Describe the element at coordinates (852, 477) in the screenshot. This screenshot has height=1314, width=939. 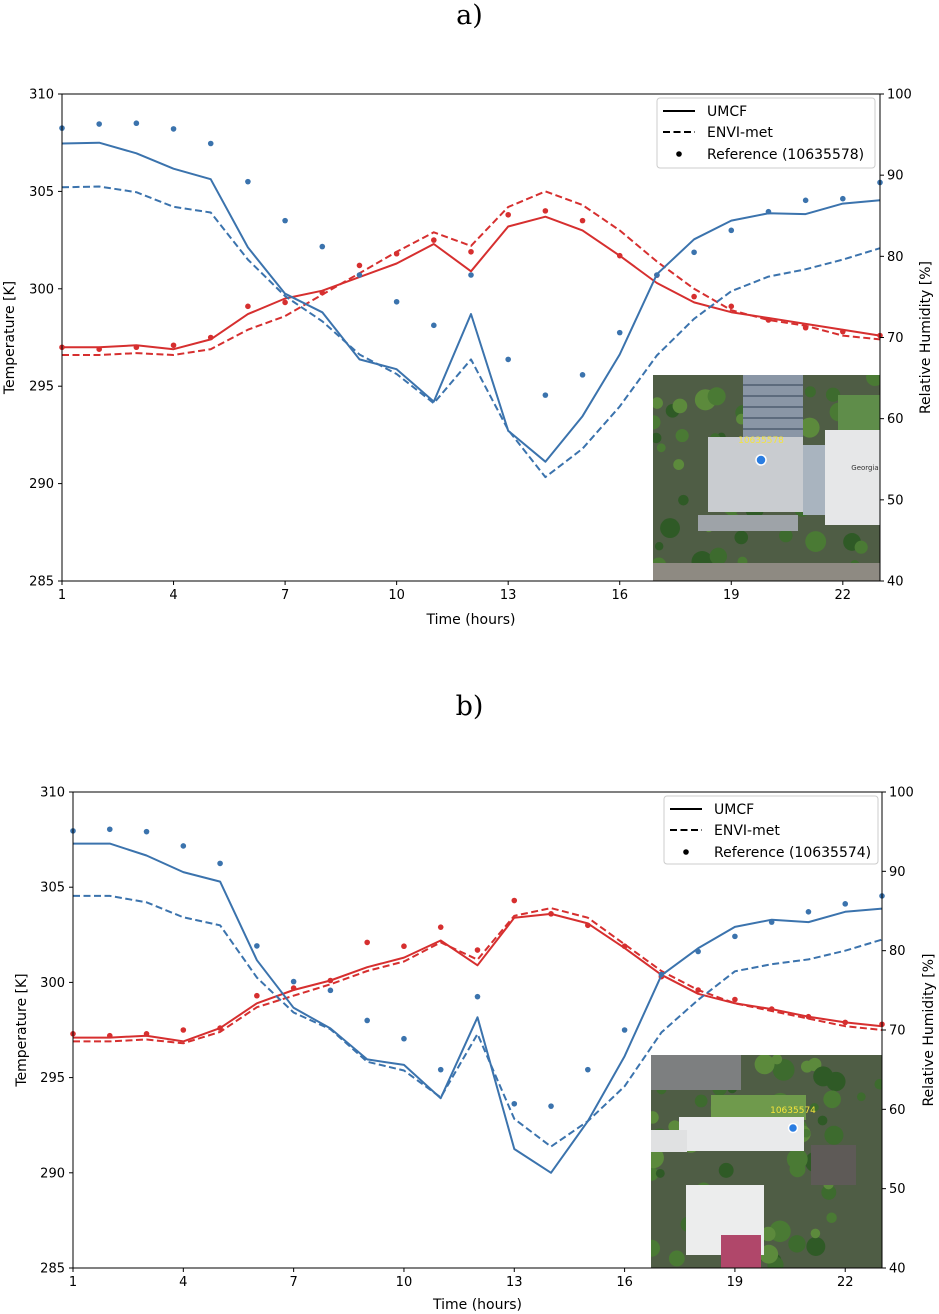
I see `inset-building-east` at that location.